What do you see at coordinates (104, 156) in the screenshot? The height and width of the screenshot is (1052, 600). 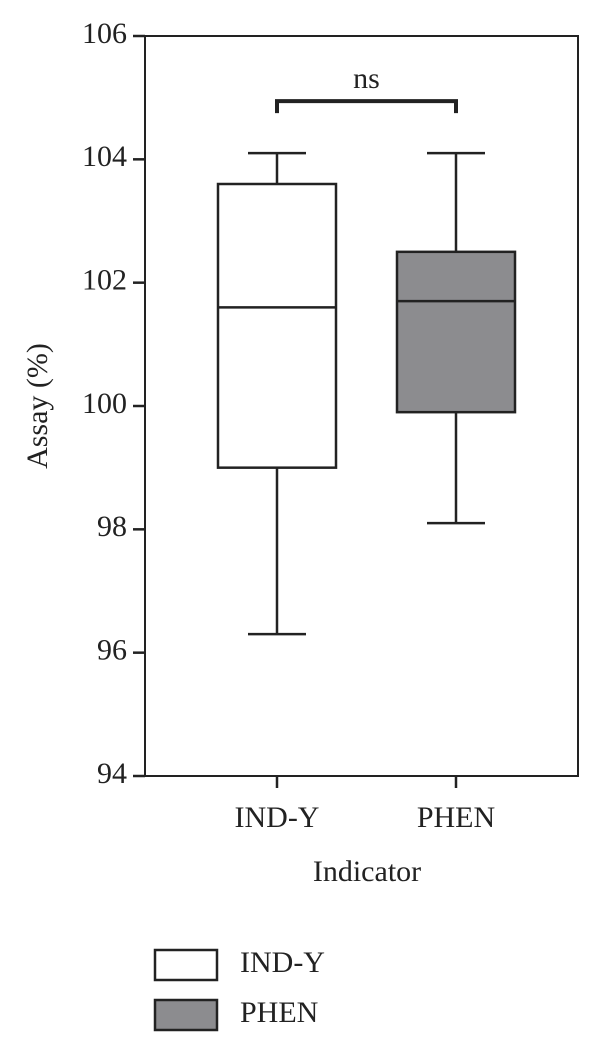 I see `y-tick-label: 104` at bounding box center [104, 156].